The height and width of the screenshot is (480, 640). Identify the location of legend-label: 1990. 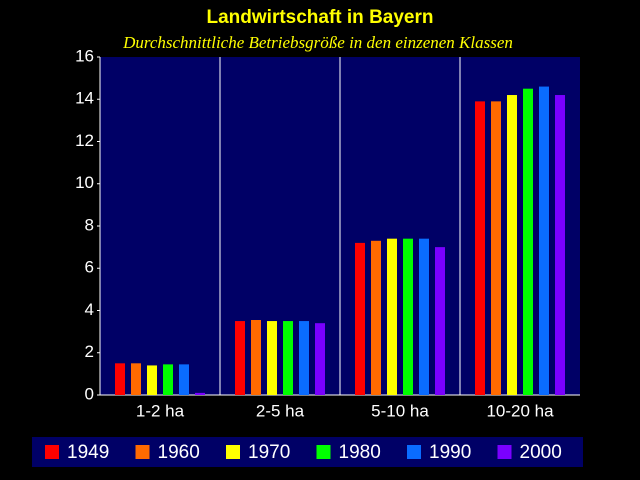
(450, 452).